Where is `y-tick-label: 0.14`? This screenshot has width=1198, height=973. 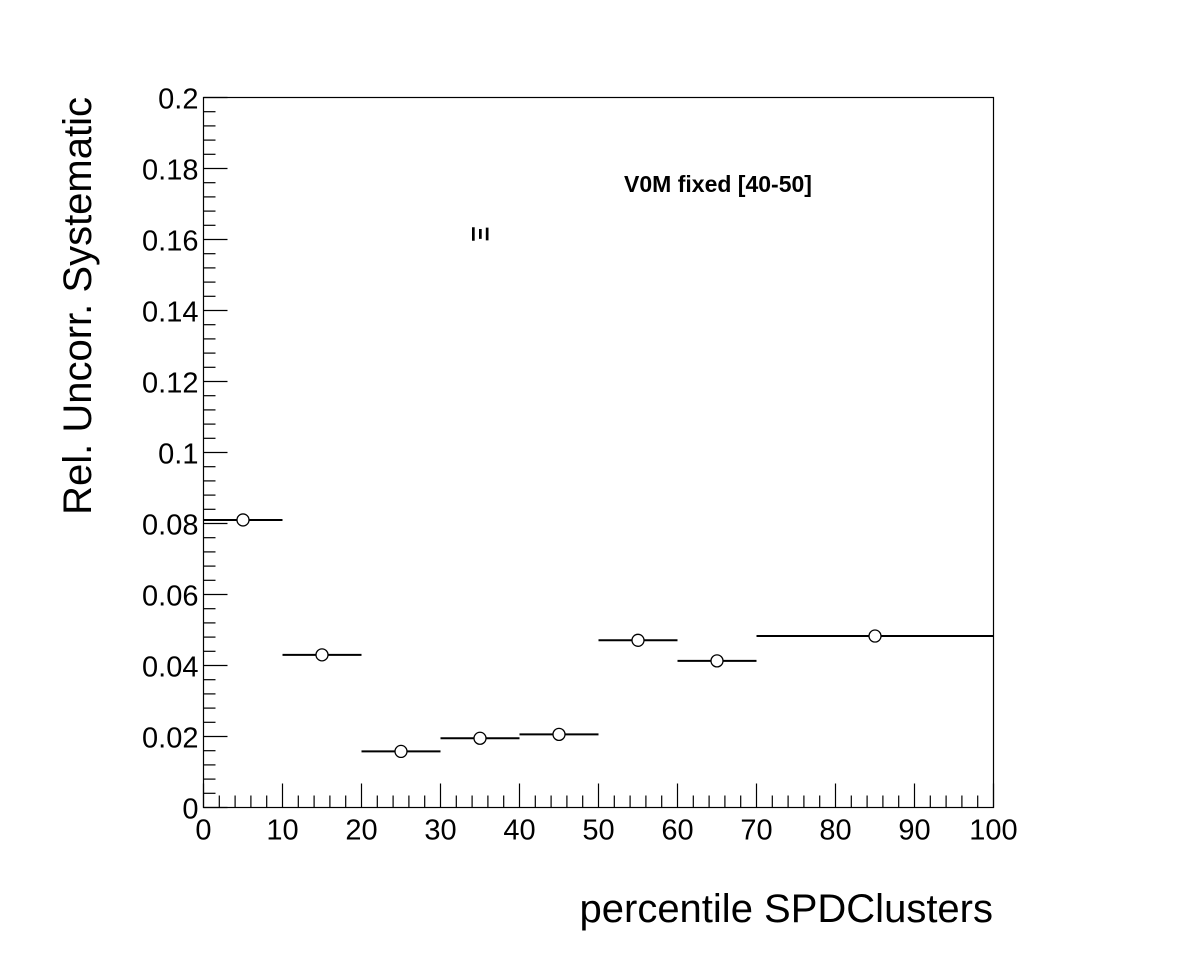
y-tick-label: 0.14 is located at coordinates (170, 313).